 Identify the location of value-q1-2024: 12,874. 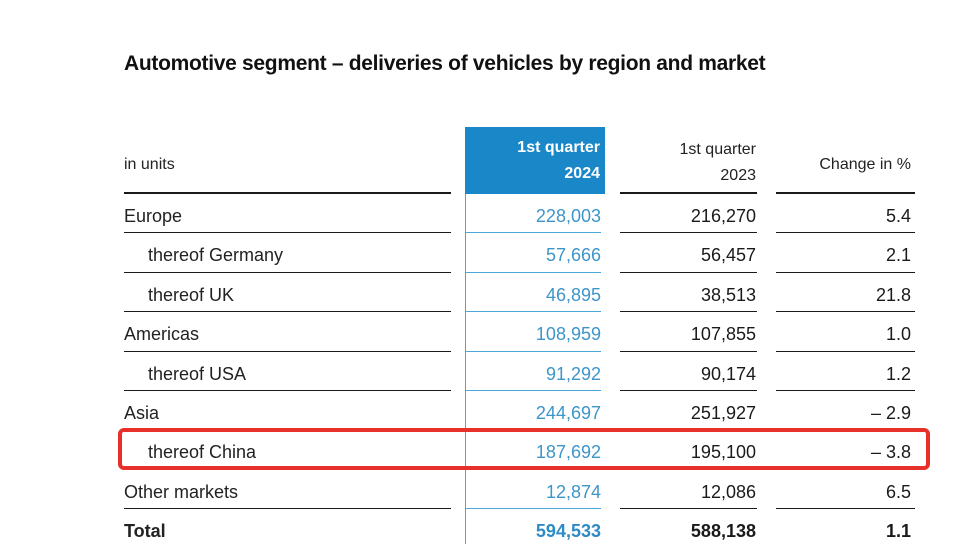
(573, 491).